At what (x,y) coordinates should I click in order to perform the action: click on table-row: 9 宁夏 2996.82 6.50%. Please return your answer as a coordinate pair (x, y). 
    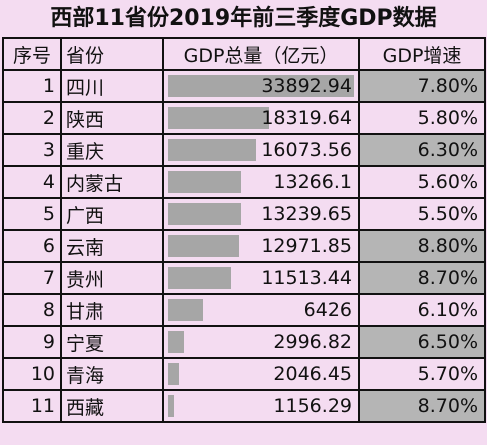
    Looking at the image, I should click on (244, 342).